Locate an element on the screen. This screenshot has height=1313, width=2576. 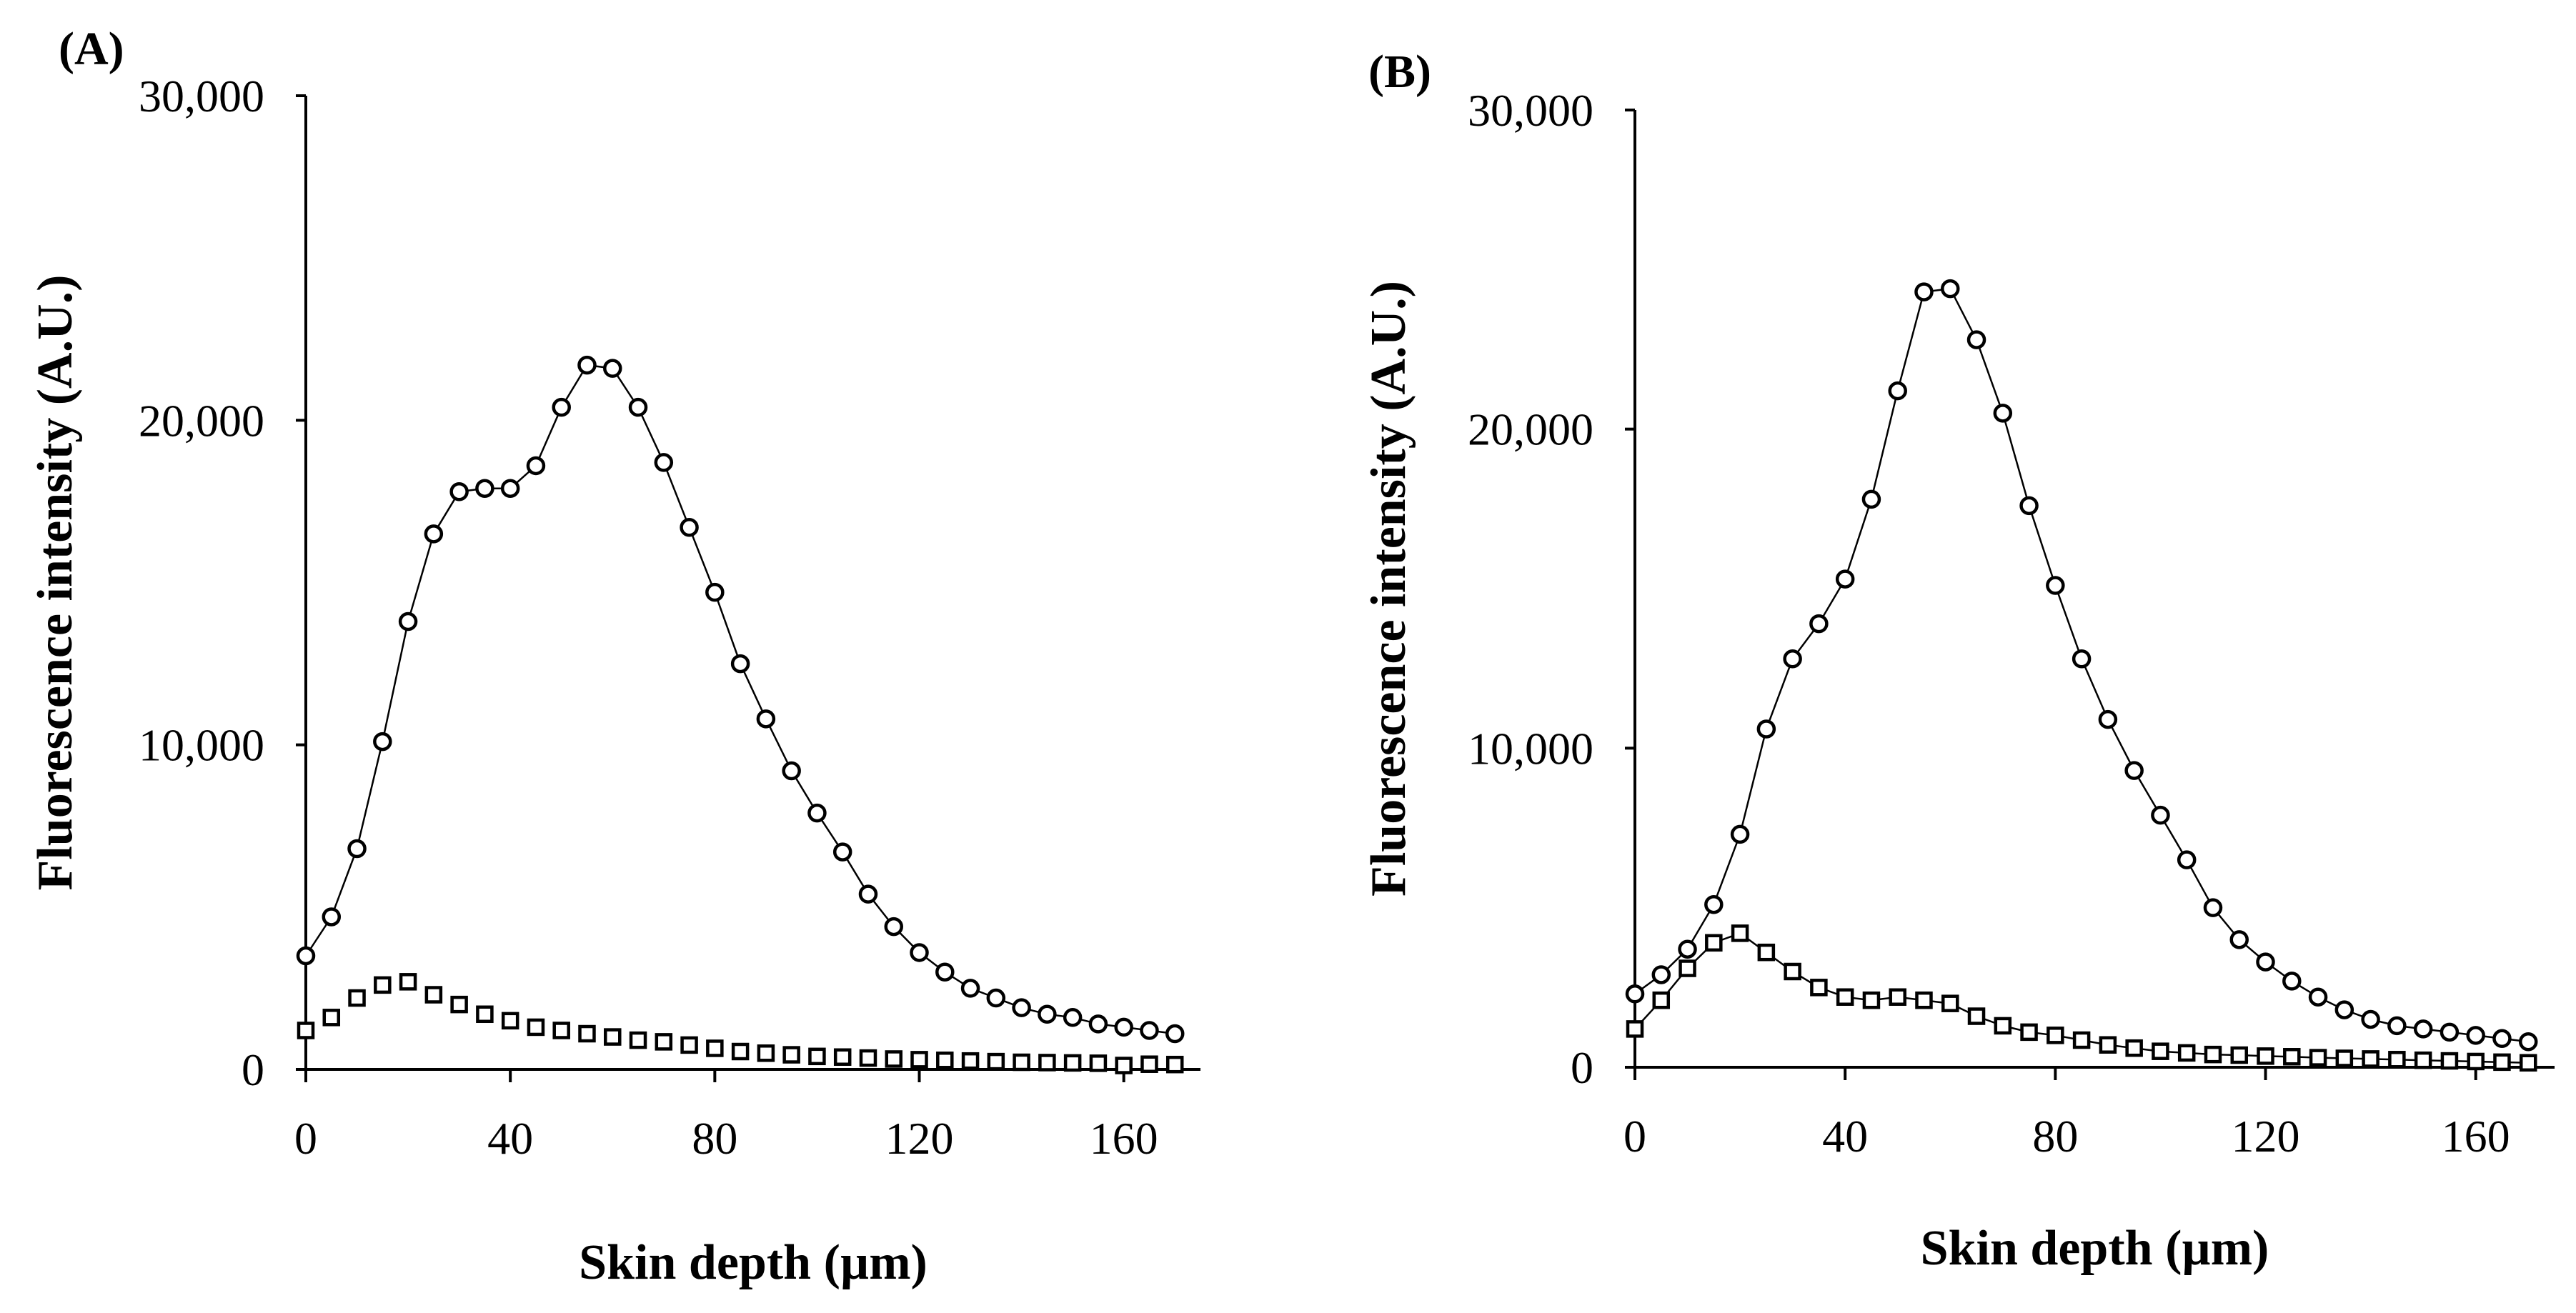
series-squares is located at coordinates (2081, 998).